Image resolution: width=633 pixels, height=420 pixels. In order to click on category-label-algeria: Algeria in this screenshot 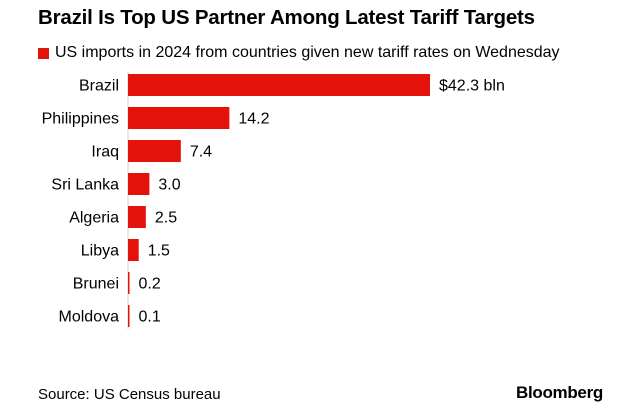, I will do `click(94, 218)`.